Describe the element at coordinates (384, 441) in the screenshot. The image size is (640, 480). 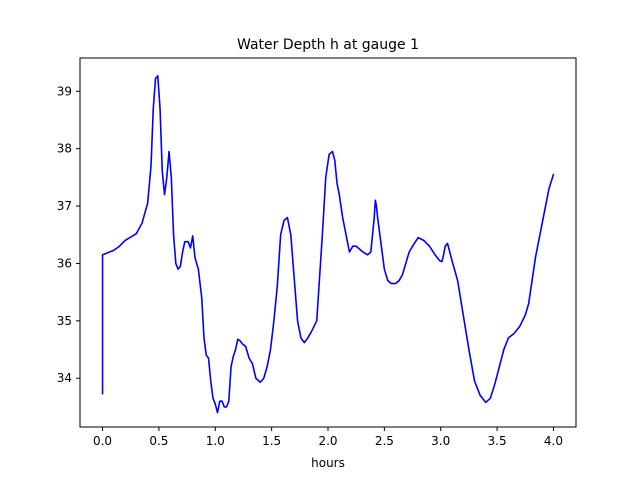
I see `x-tick-label: 2.5` at that location.